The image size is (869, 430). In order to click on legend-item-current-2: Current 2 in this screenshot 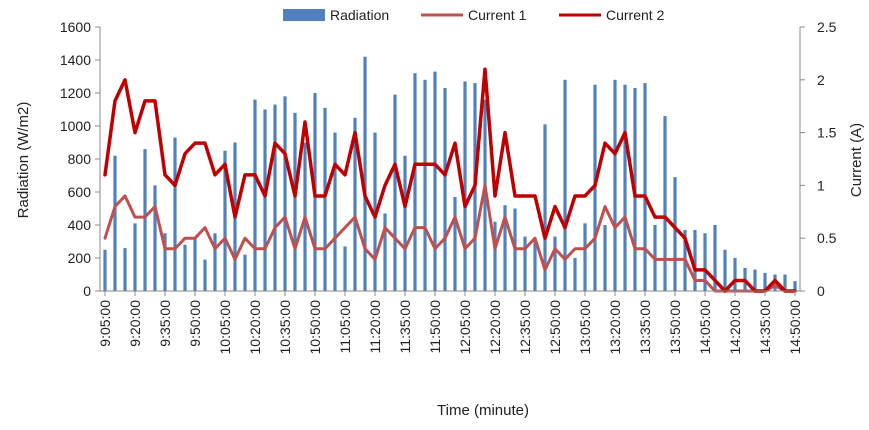, I will do `click(612, 15)`.